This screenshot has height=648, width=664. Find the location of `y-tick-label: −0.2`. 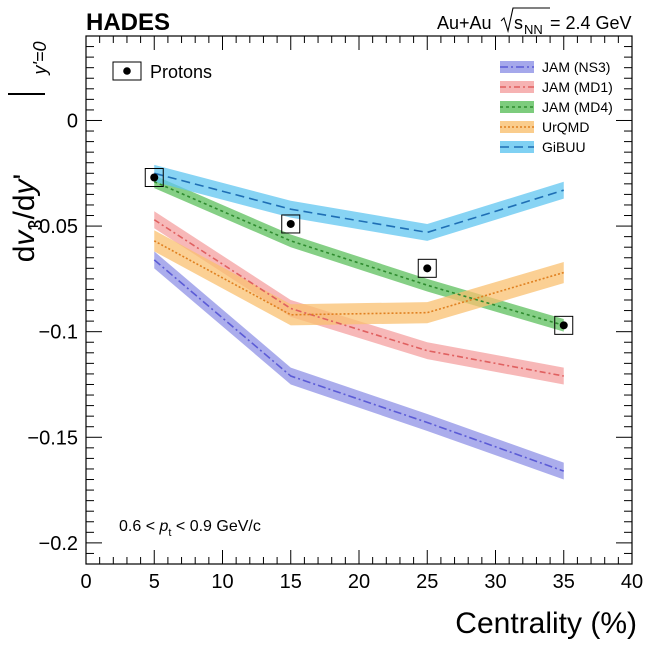

y-tick-label: −0.2 is located at coordinates (58, 544).